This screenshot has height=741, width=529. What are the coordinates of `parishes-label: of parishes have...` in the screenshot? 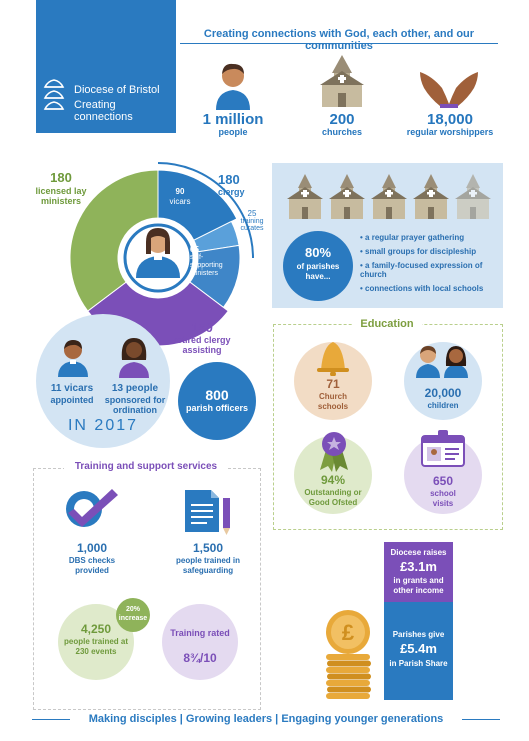 It's located at (318, 271).